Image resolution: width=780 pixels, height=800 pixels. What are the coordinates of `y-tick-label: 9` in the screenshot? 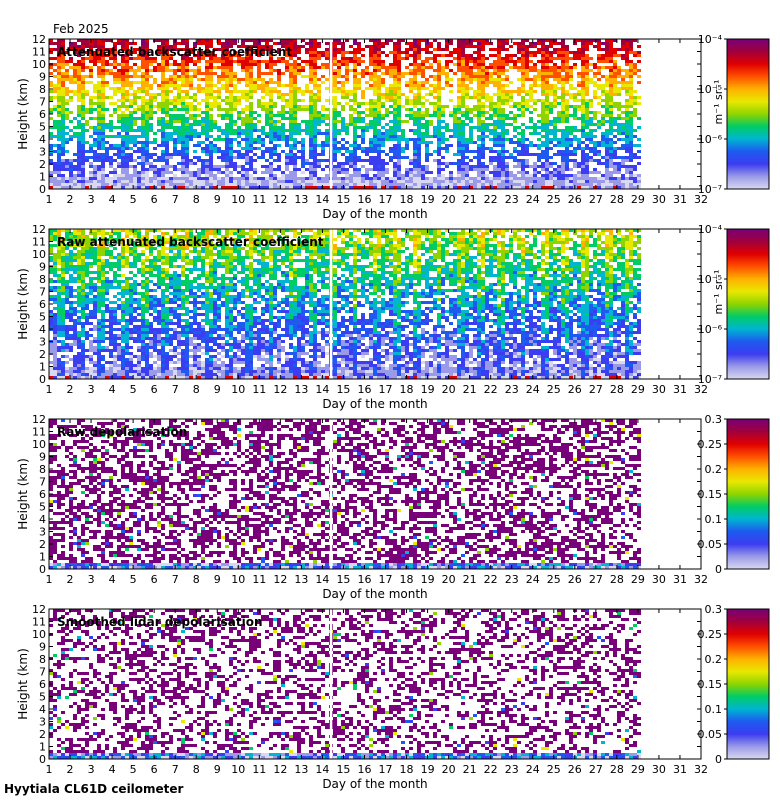 It's located at (42, 267).